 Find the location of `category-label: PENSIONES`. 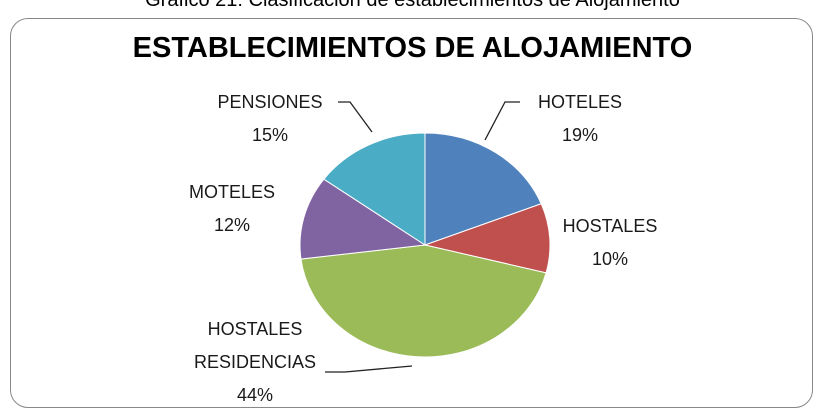

category-label: PENSIONES is located at coordinates (270, 102).